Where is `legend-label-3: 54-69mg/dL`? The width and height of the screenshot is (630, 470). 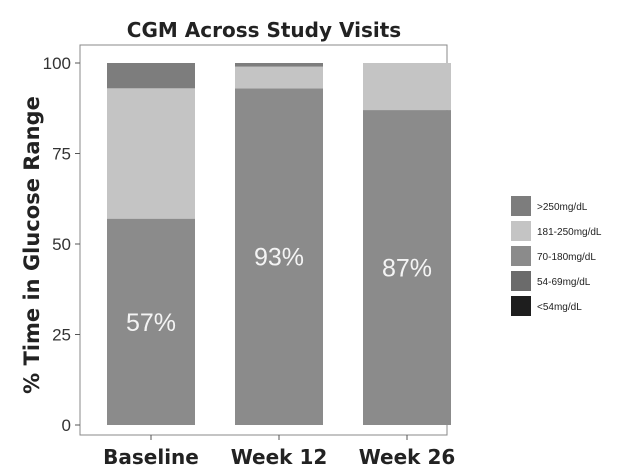 legend-label-3: 54-69mg/dL is located at coordinates (564, 282).